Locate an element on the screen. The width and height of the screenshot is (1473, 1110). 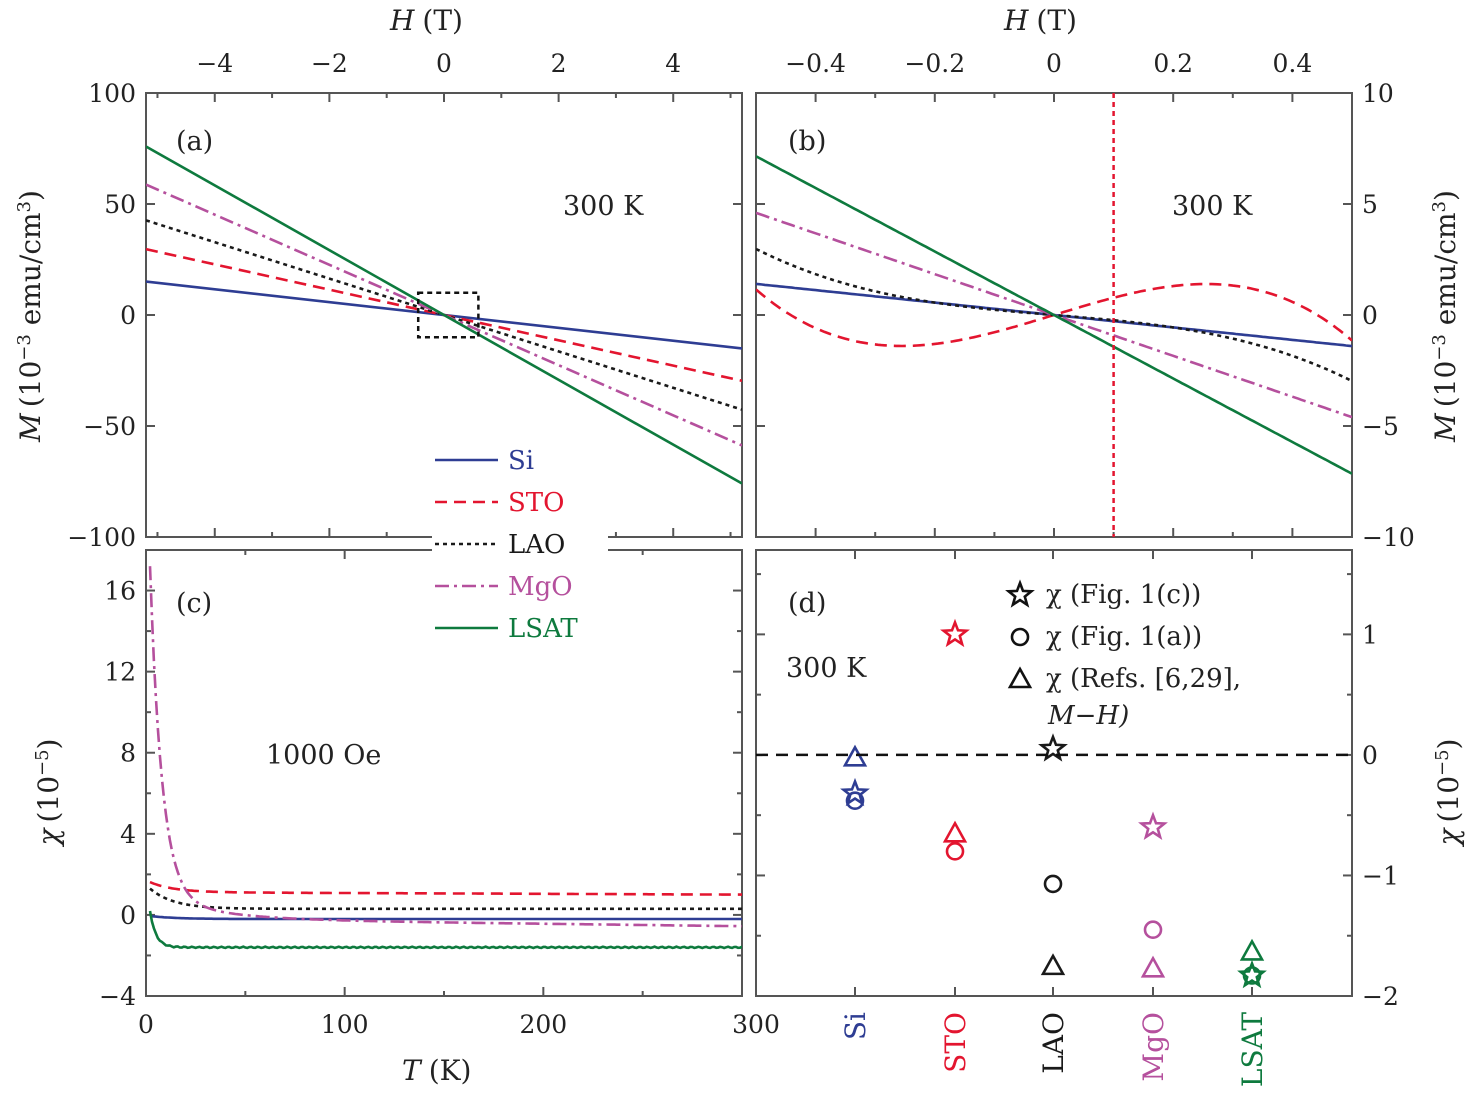
panel-a-x-tick-label: 2 is located at coordinates (559, 63).